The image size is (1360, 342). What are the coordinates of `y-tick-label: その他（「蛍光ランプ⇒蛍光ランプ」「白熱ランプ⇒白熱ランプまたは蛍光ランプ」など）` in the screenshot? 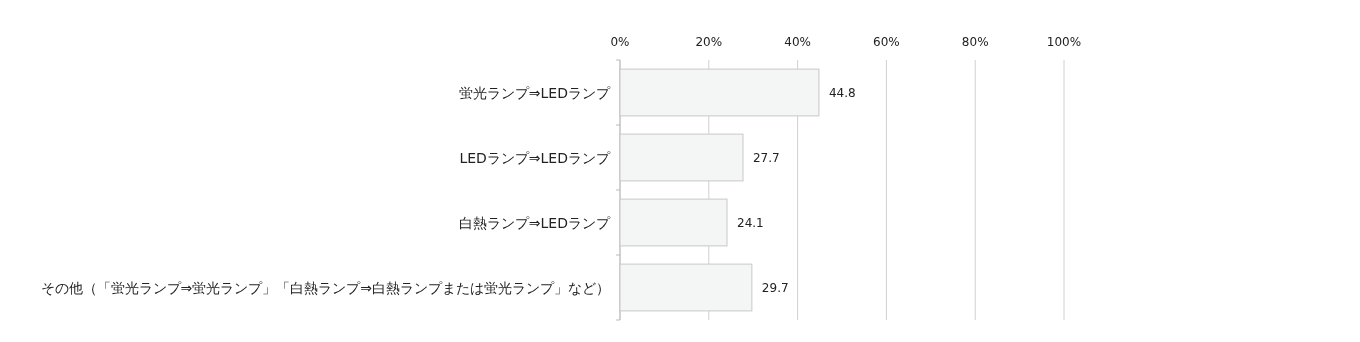 It's located at (325, 287).